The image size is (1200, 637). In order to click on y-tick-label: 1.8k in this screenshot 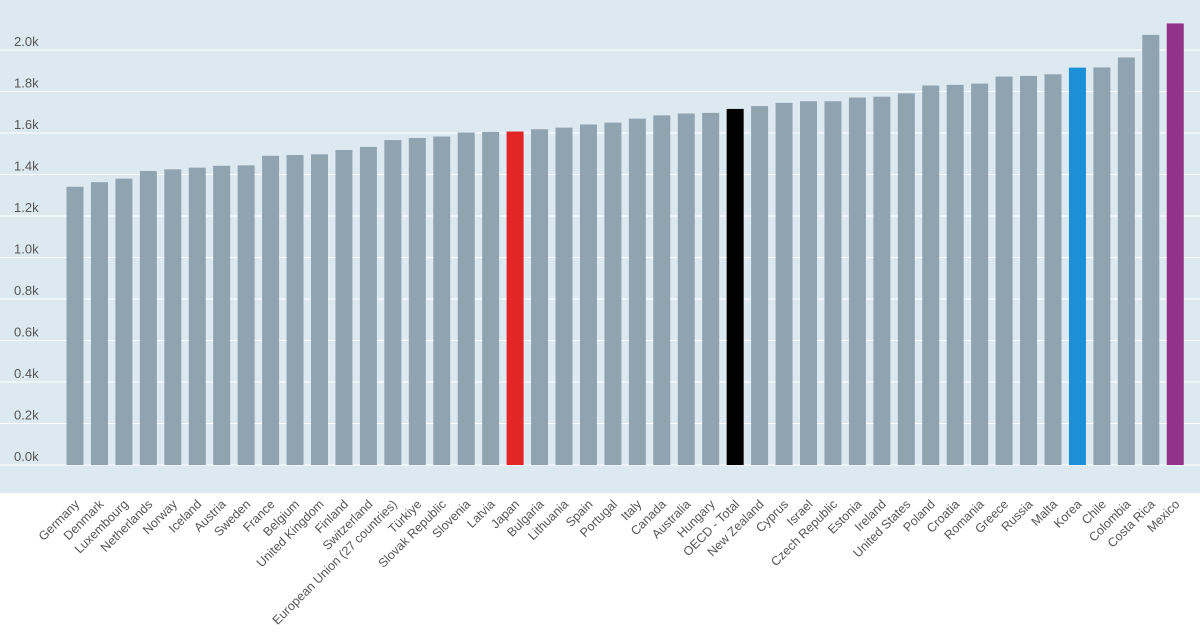, I will do `click(26, 83)`.